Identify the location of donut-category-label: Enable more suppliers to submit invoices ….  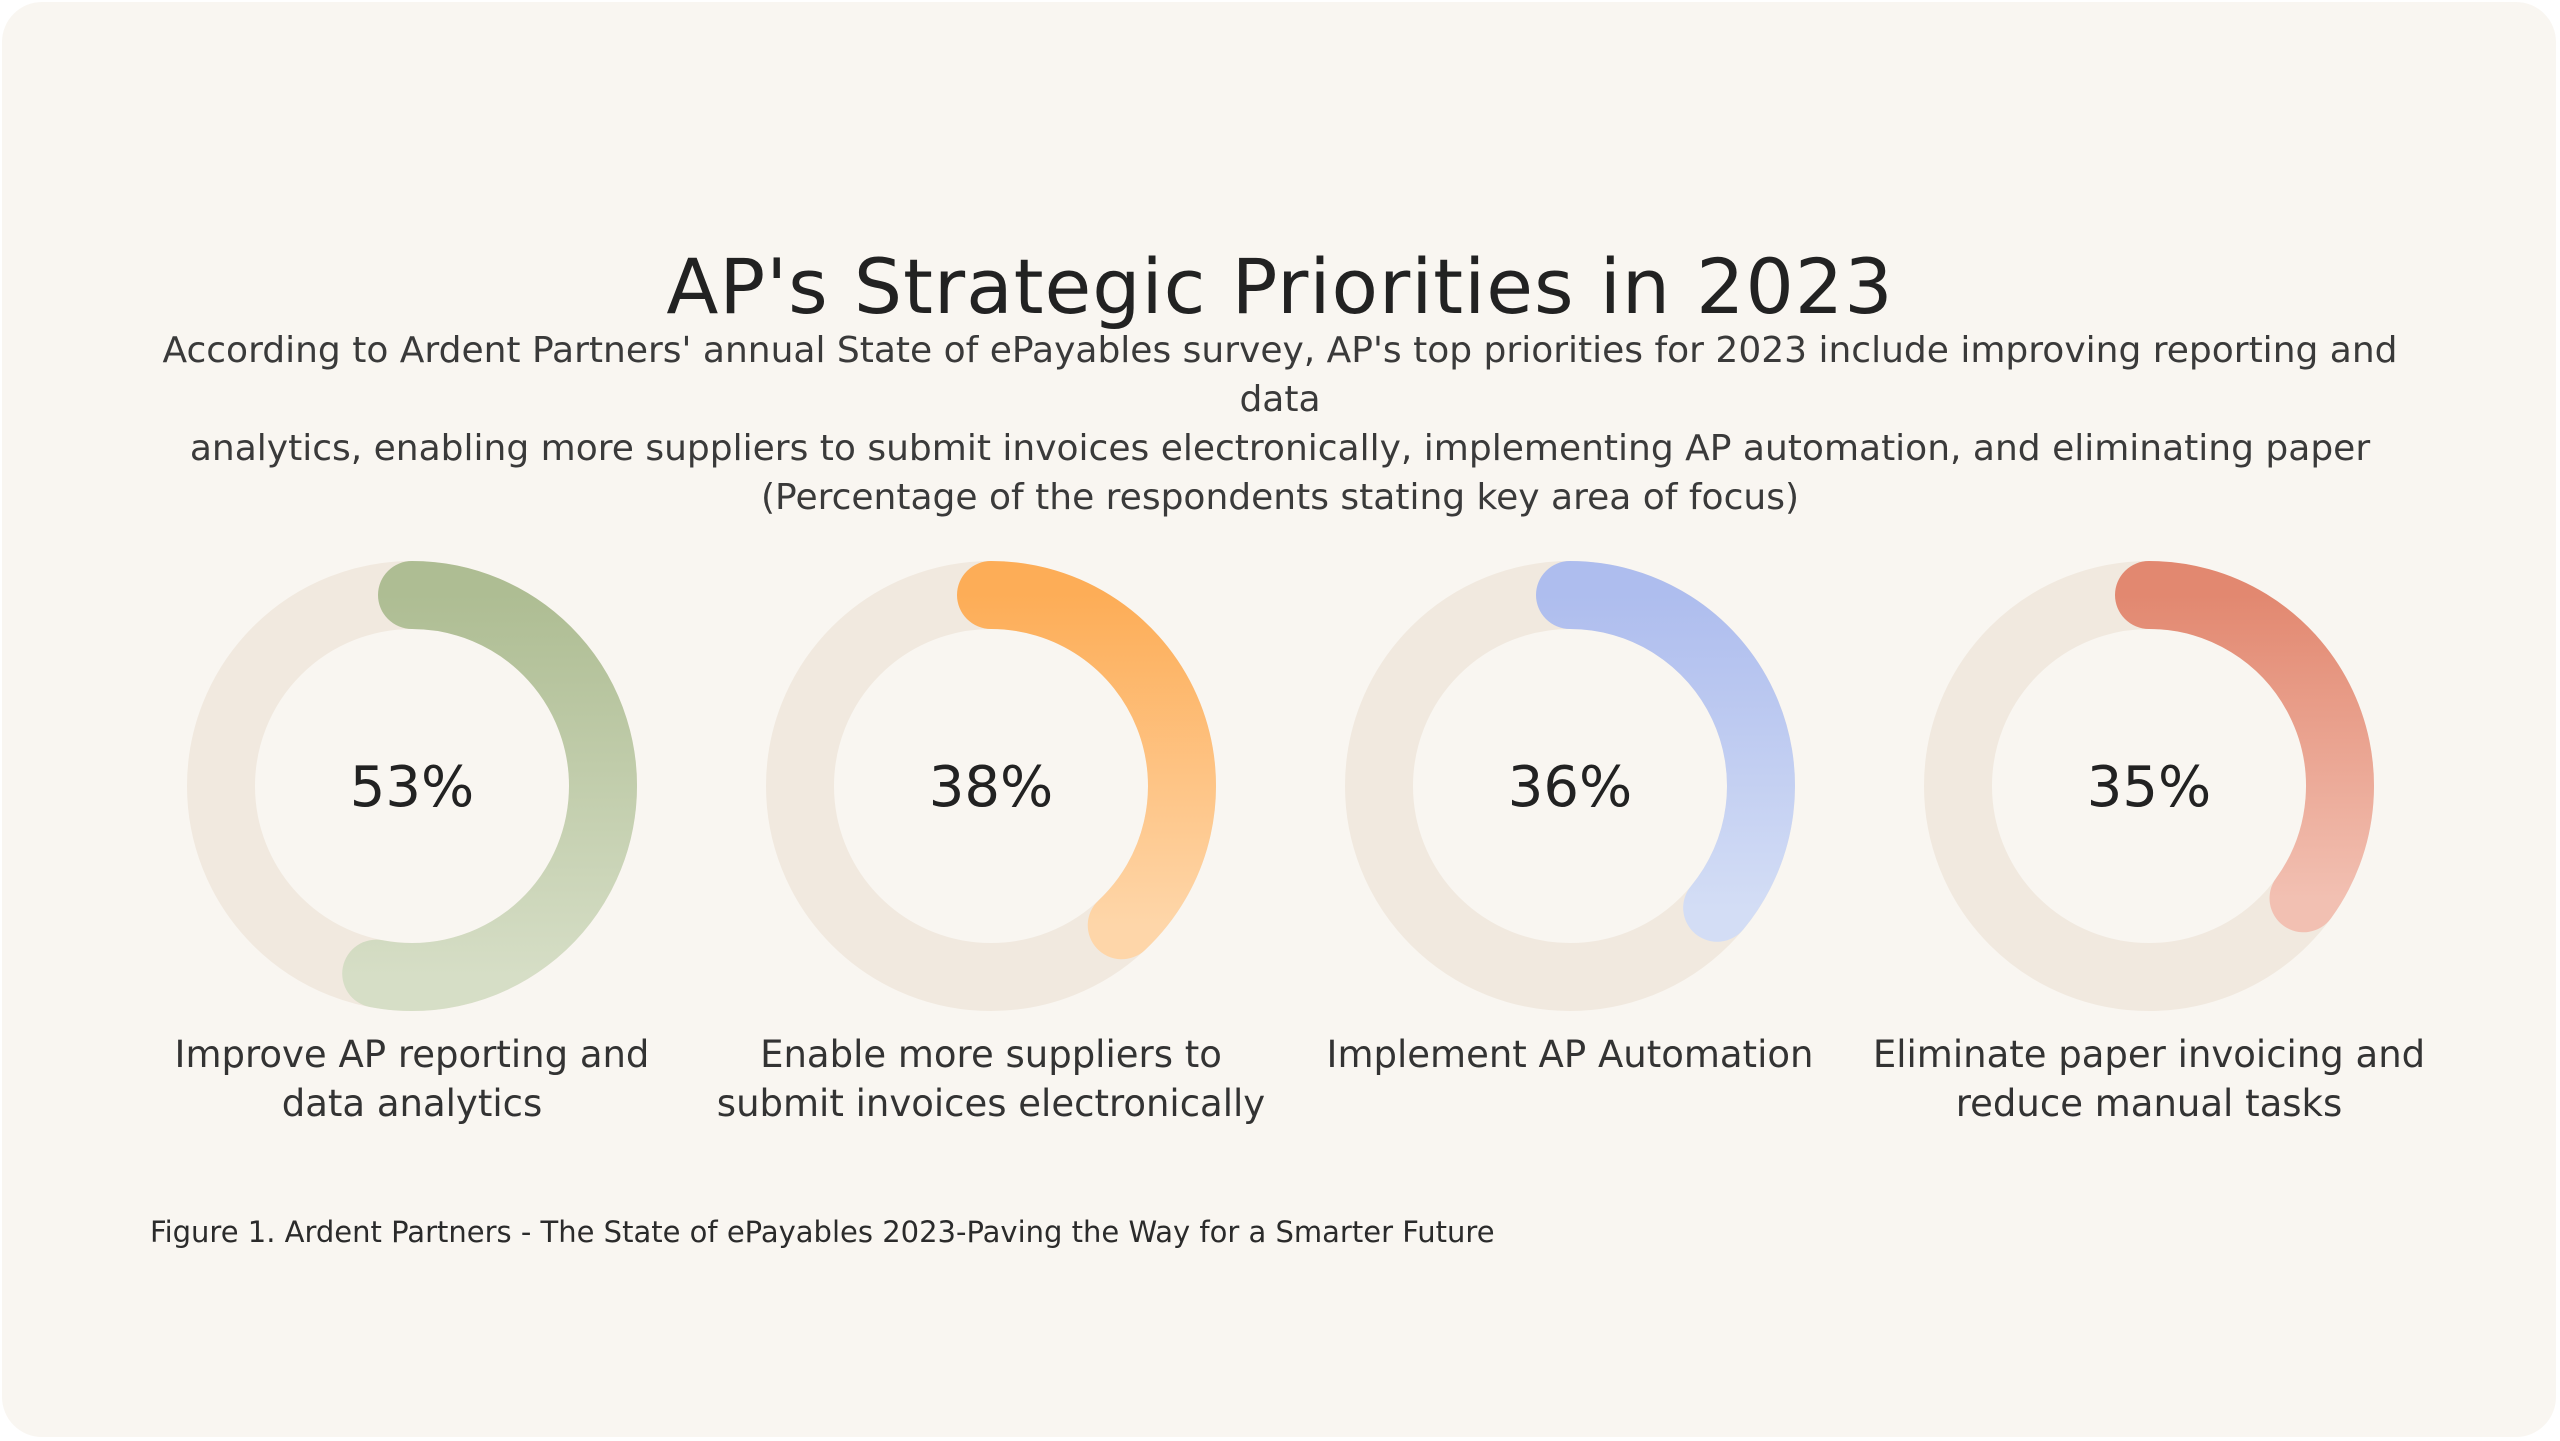
(991, 1079).